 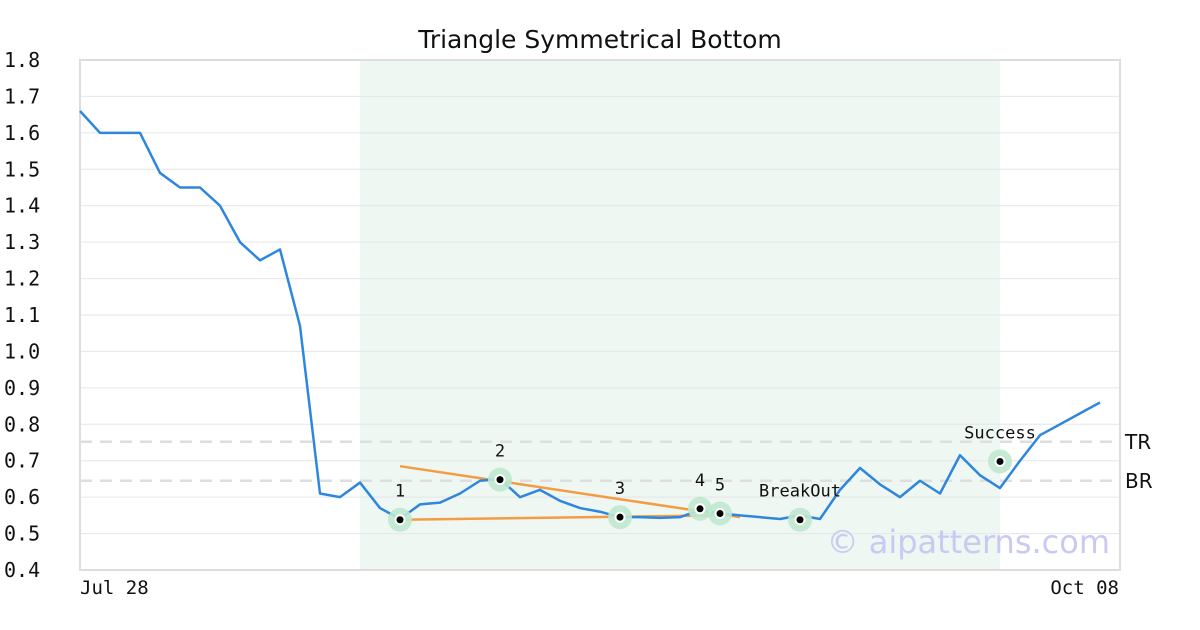 I want to click on point-label-5: 5, so click(x=720, y=486).